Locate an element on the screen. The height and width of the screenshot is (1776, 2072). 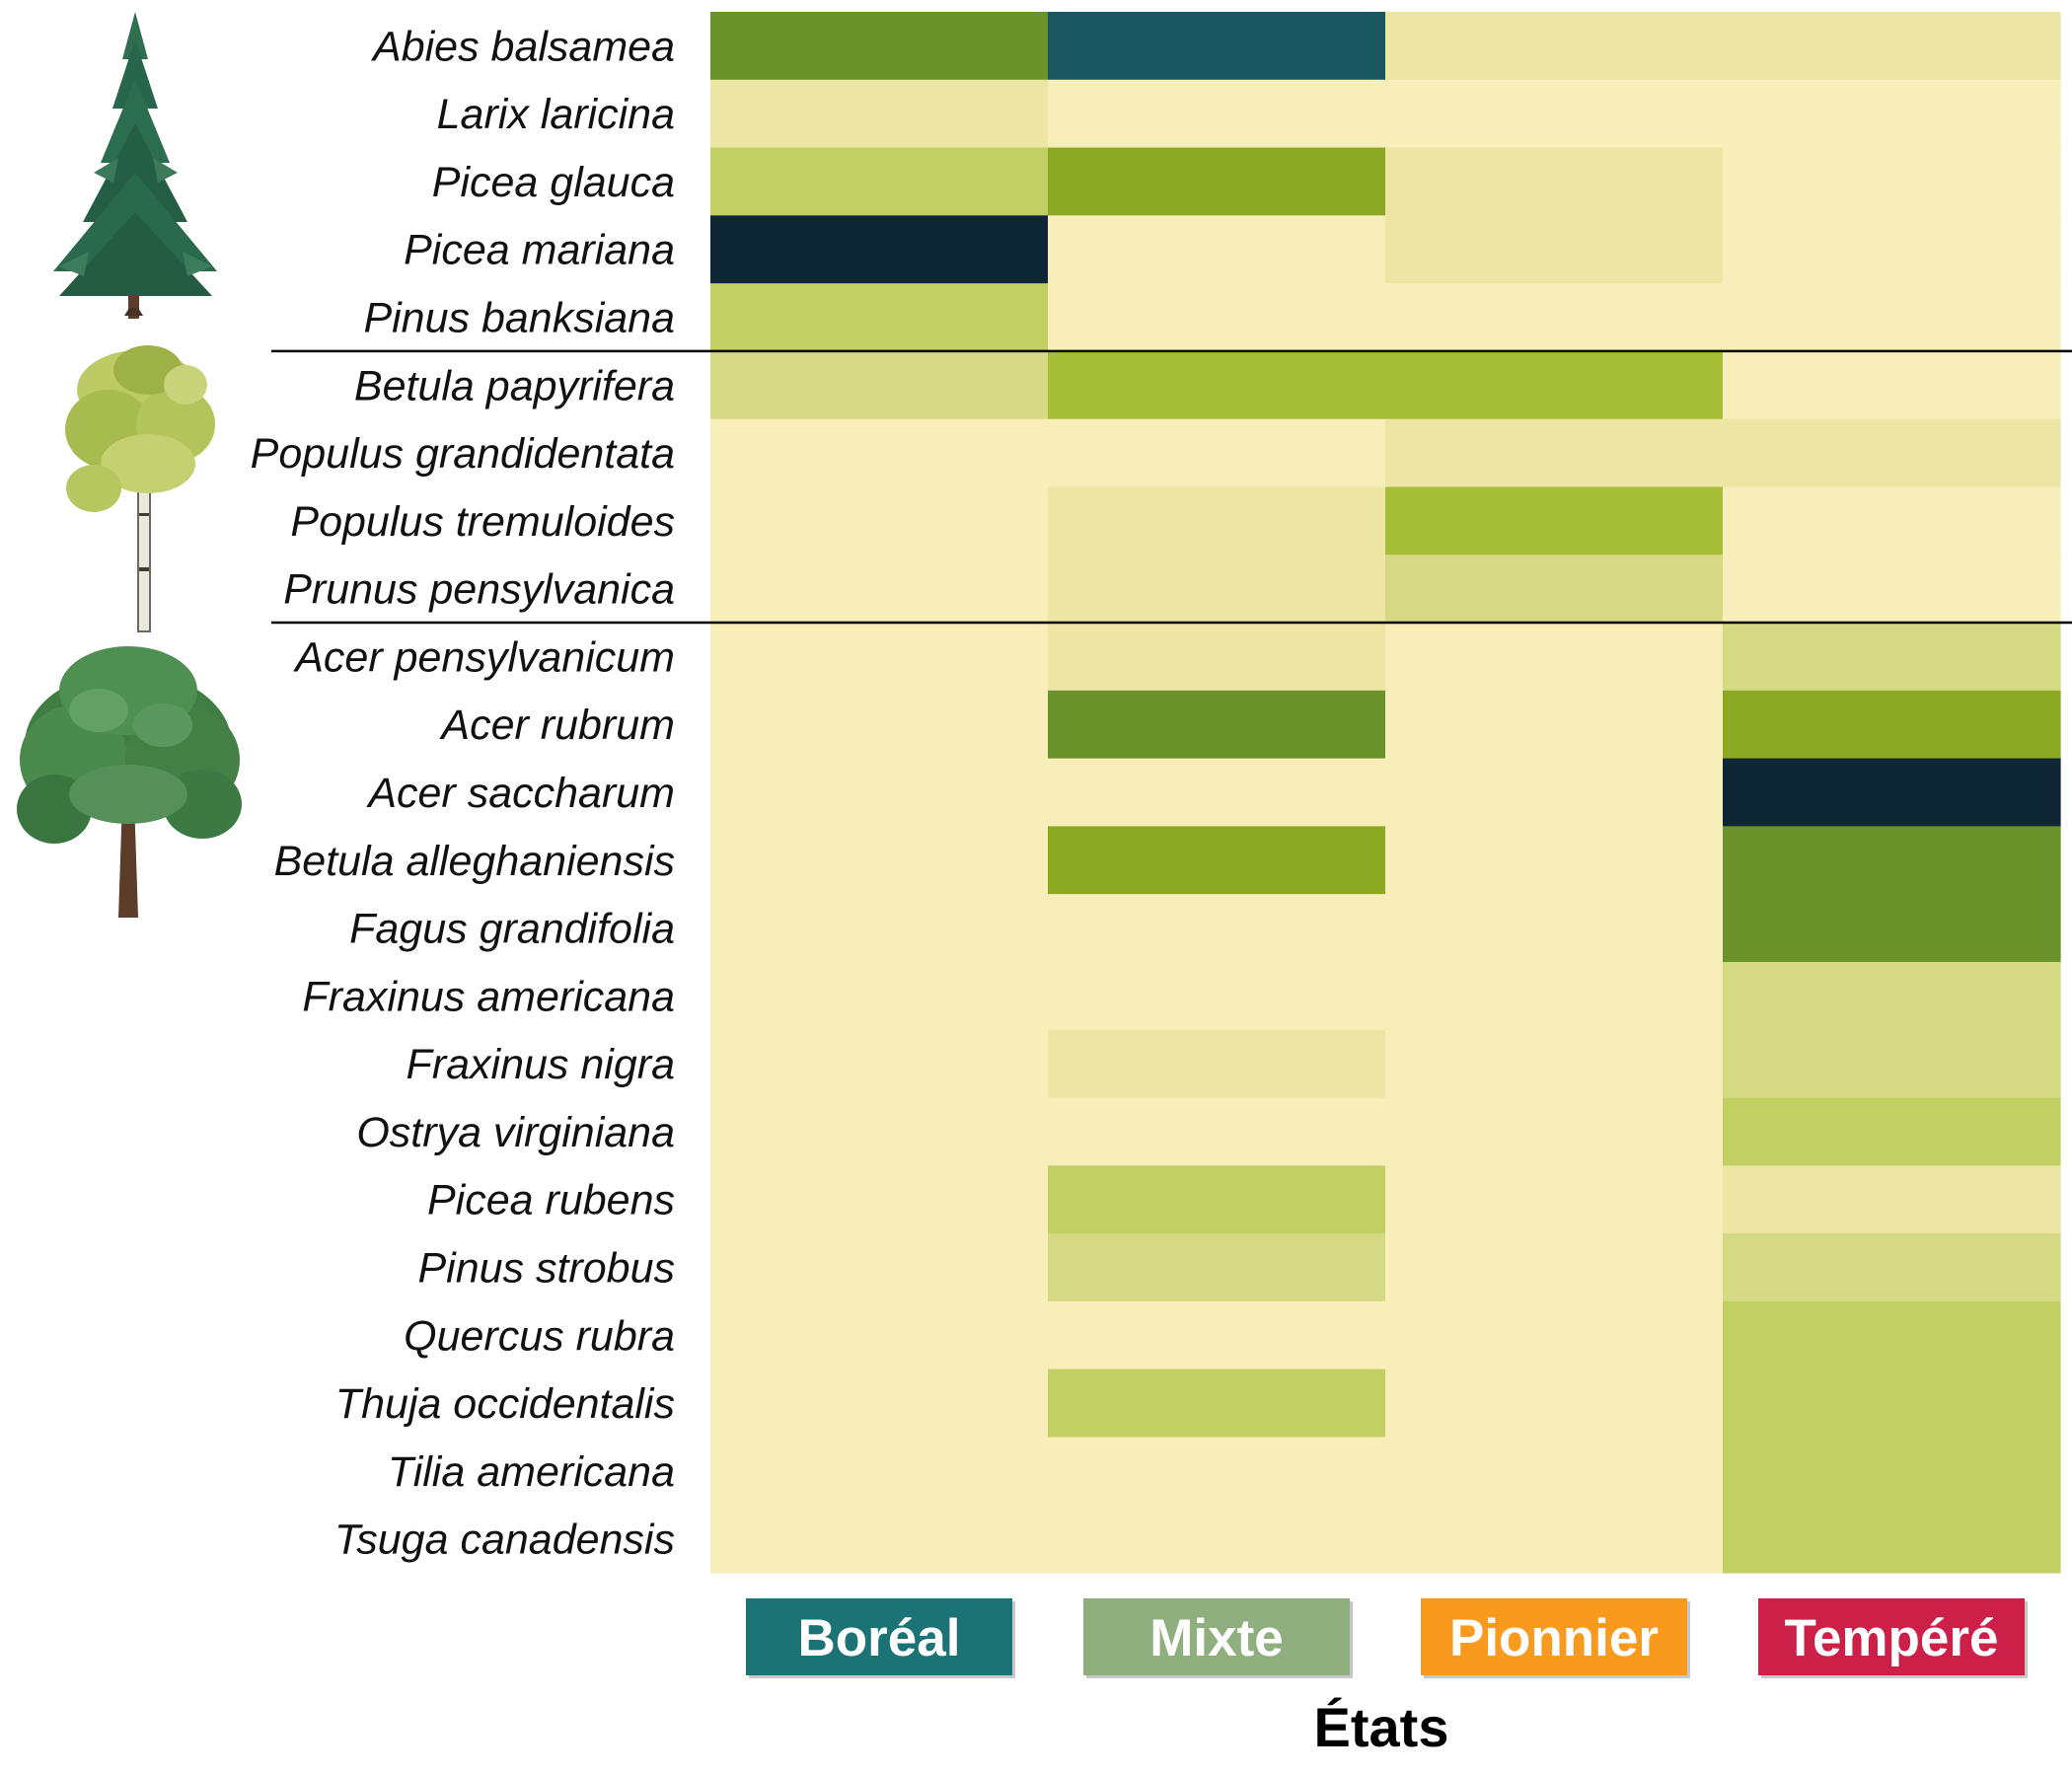
tree-icons is located at coordinates (129, 465).